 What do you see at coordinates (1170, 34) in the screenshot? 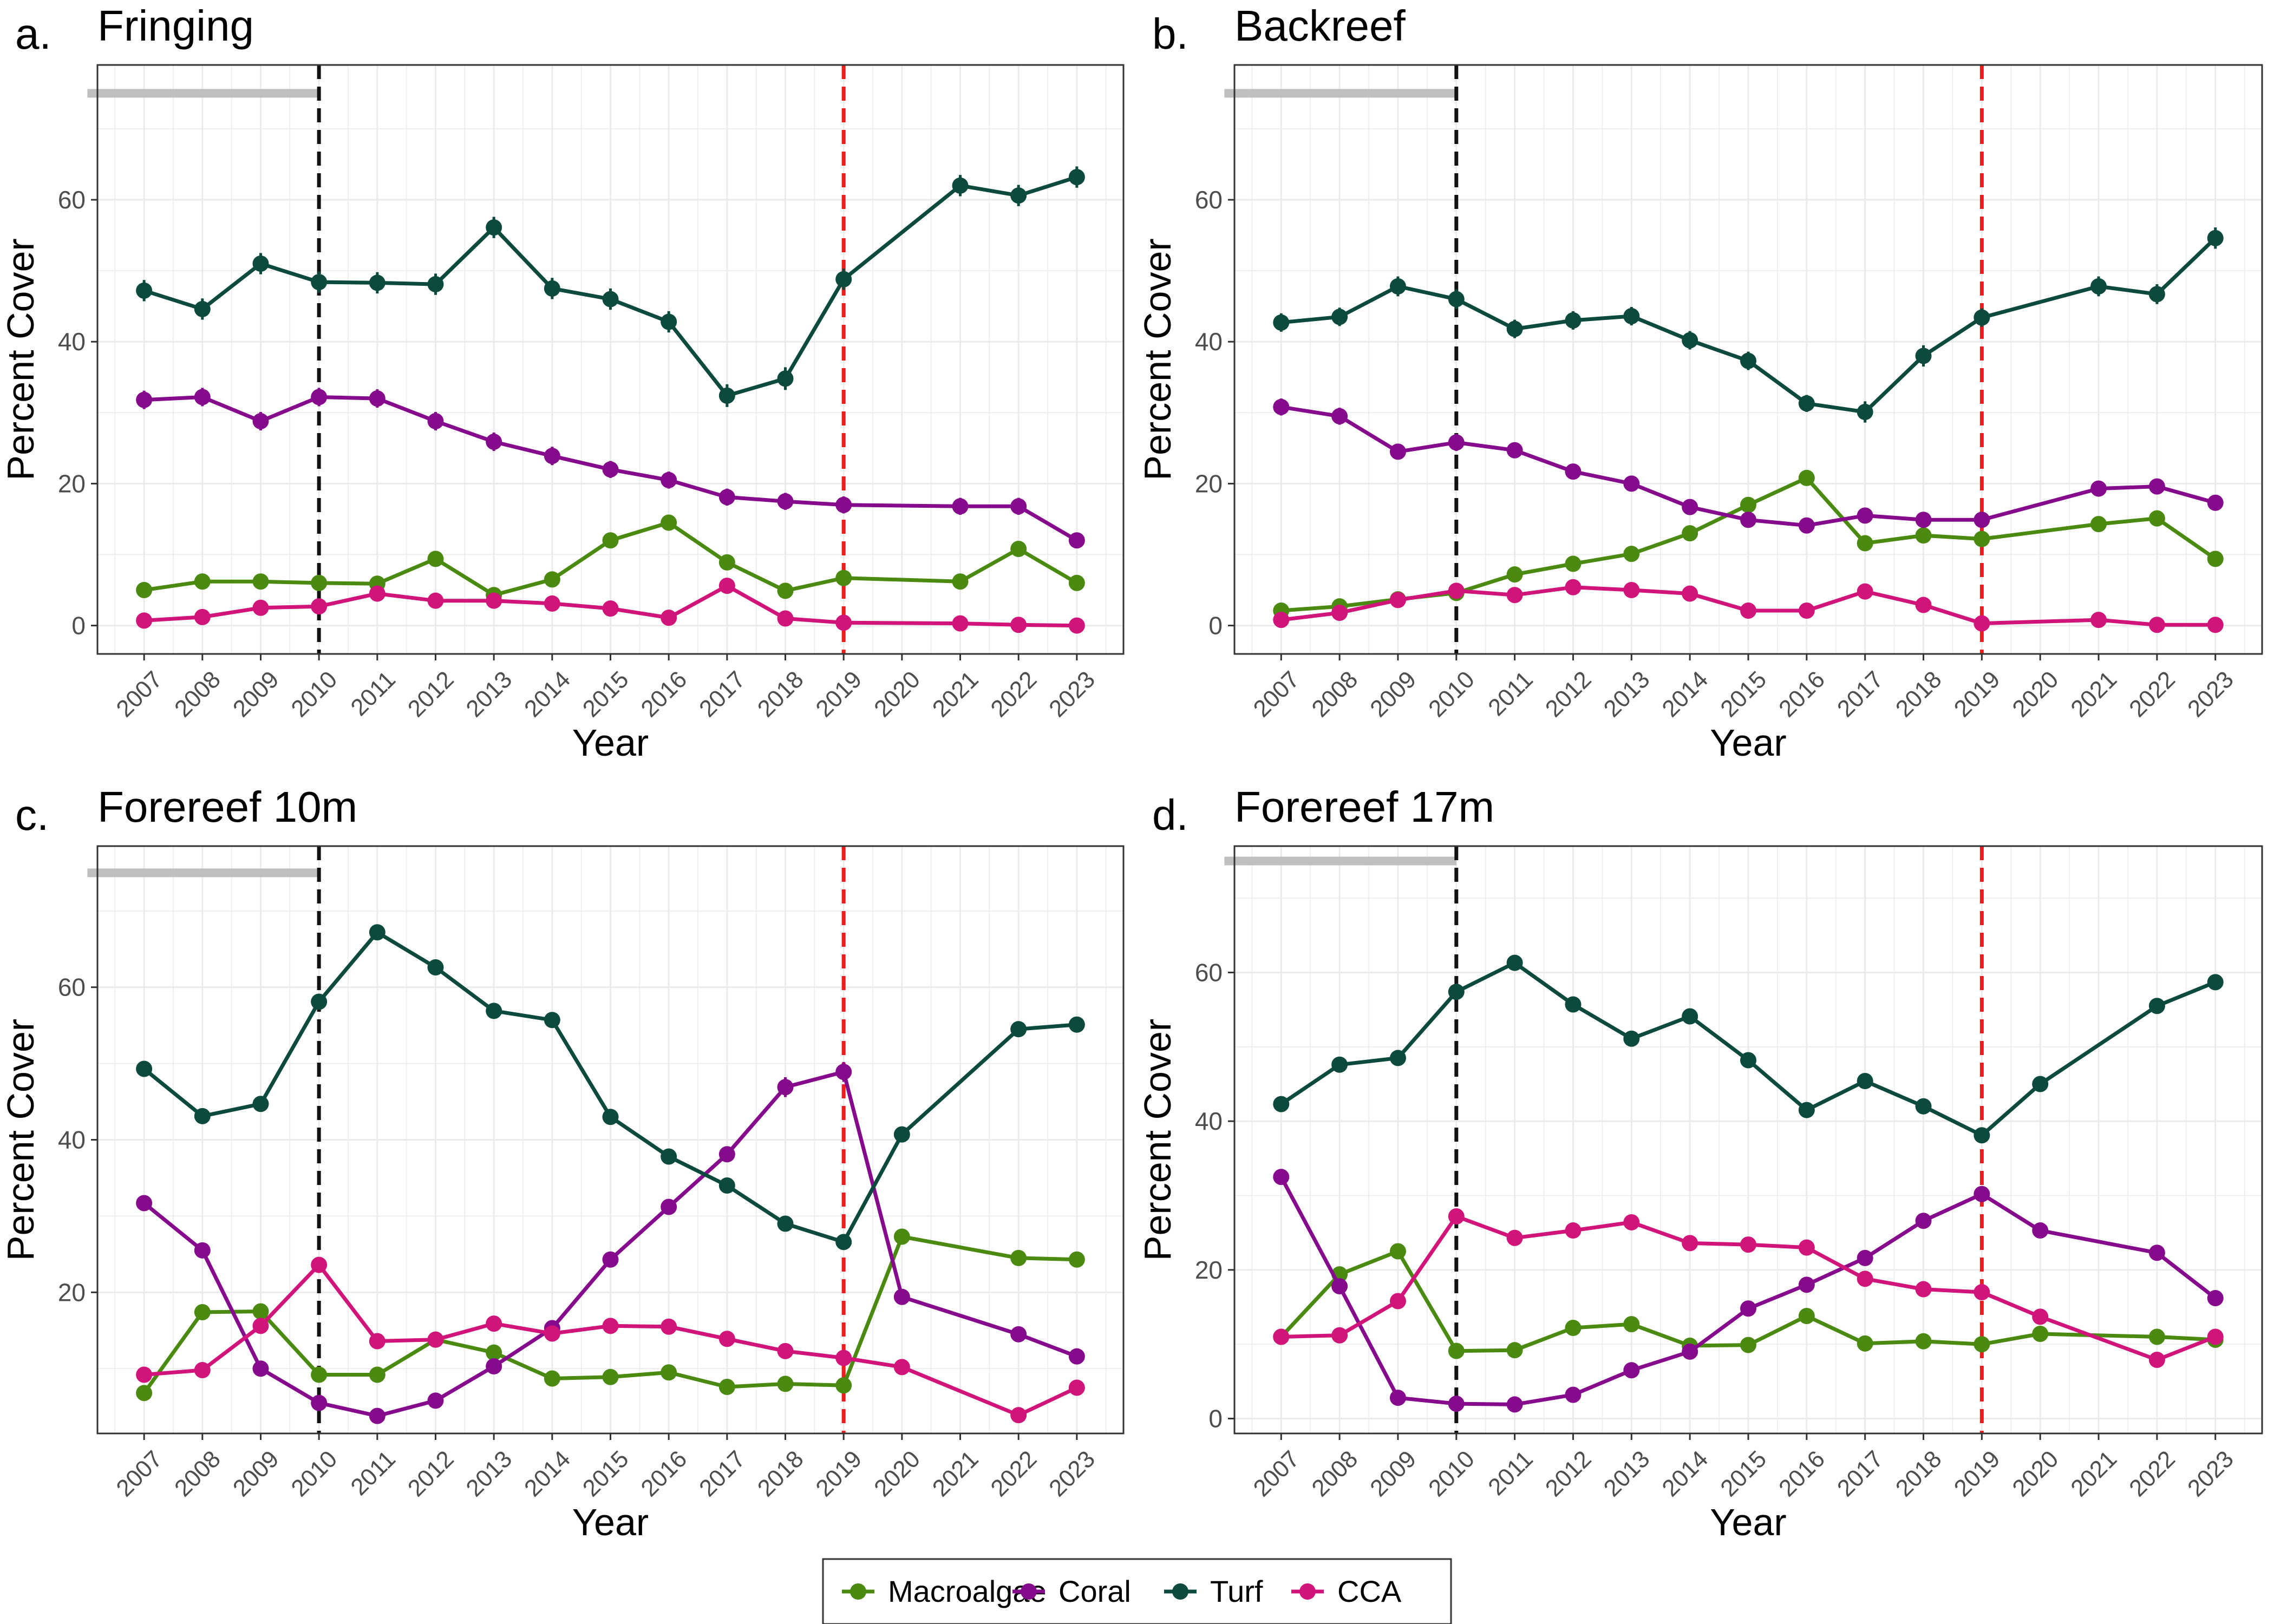
I see `panel-letter: b.` at bounding box center [1170, 34].